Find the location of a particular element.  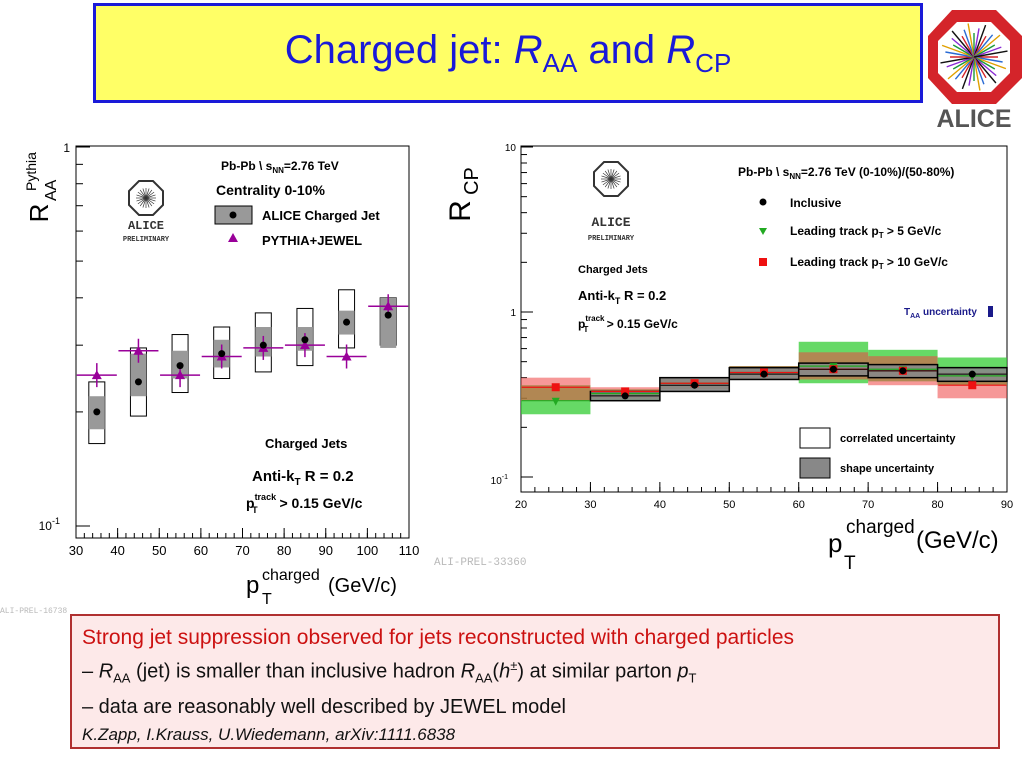

svg-text: CP is located at coordinates (472, 181).